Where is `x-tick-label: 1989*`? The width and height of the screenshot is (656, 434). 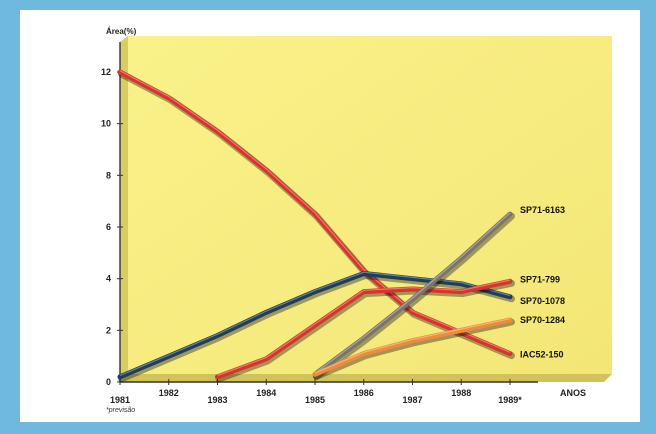 x-tick-label: 1989* is located at coordinates (510, 400).